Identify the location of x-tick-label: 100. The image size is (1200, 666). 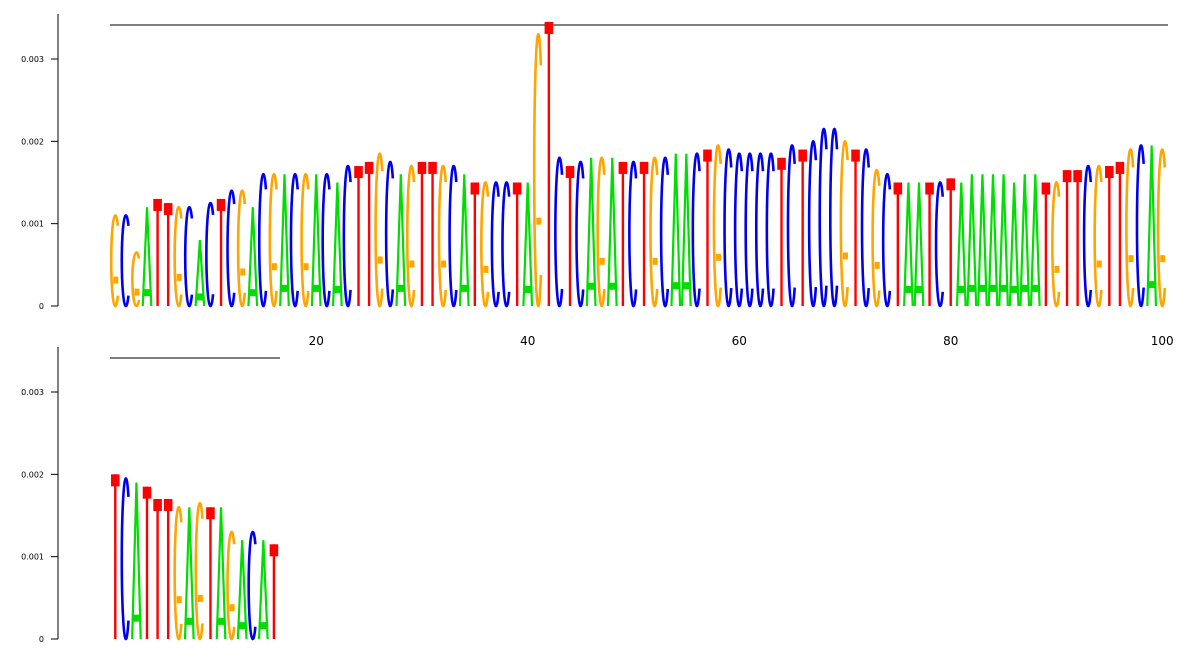
(1162, 341).